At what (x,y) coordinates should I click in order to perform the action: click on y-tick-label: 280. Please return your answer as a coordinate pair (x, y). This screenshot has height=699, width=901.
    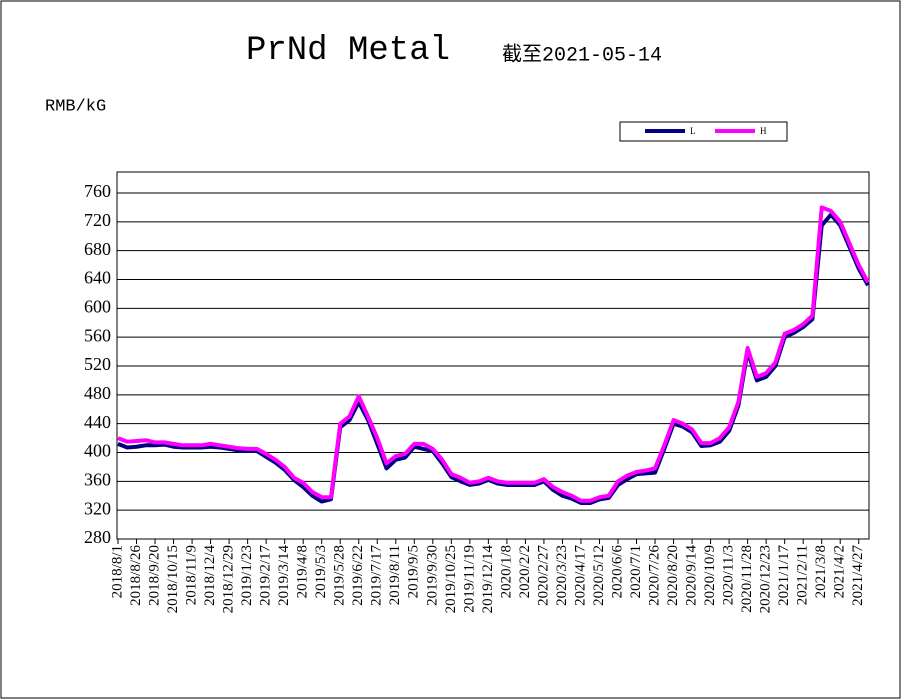
    Looking at the image, I should click on (97, 537).